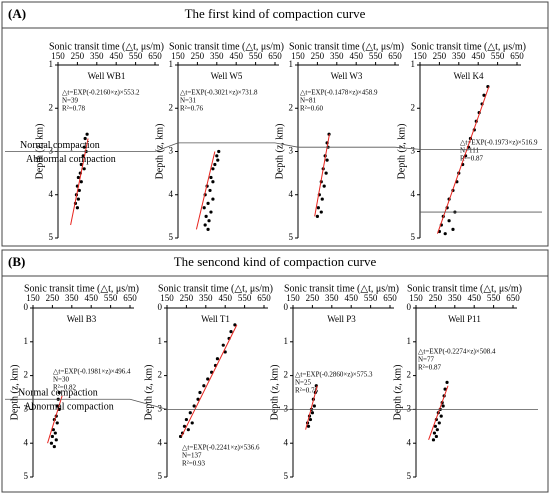 The image size is (550, 494). I want to click on annotation: △t=EXP(-0.1973×z)×516.9, so click(499, 143).